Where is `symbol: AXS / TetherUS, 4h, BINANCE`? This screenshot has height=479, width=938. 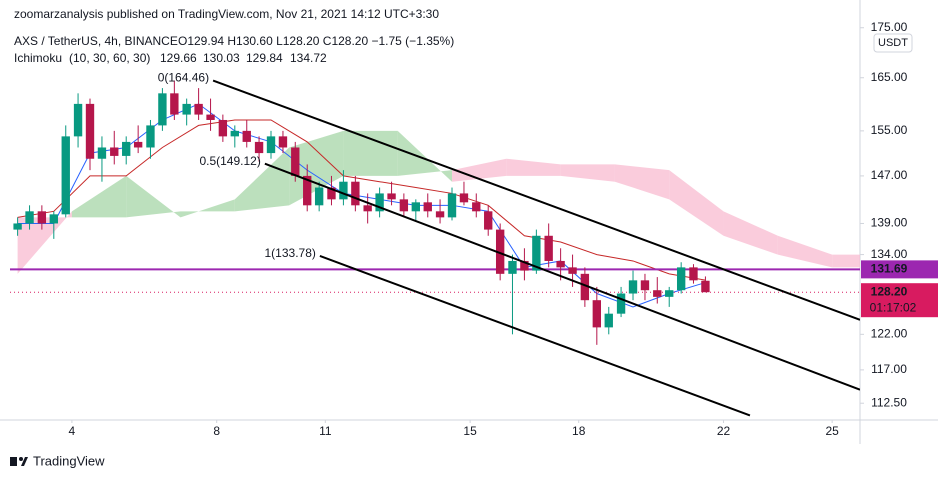 symbol: AXS / TetherUS, 4h, BINANCE is located at coordinates (96, 41).